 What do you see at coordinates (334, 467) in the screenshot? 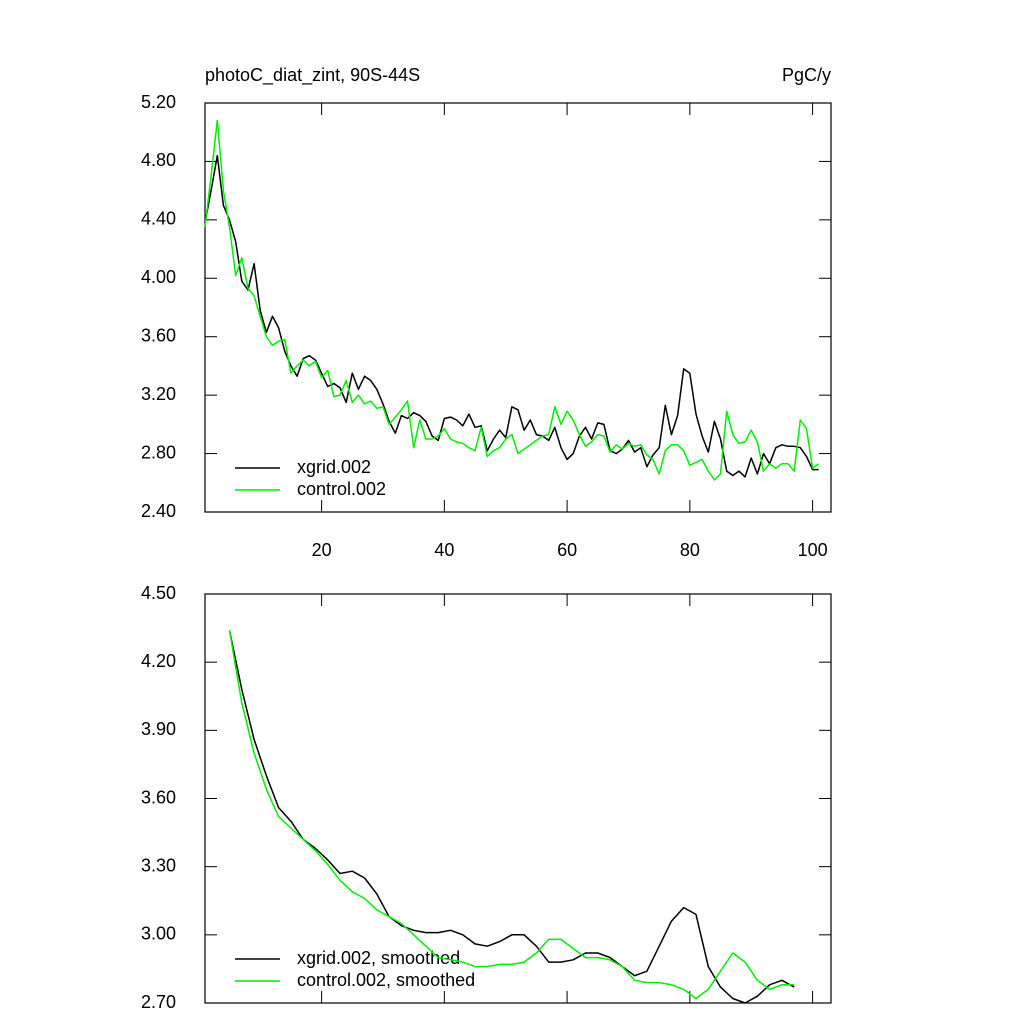
I see `legend-label: xgrid.002` at bounding box center [334, 467].